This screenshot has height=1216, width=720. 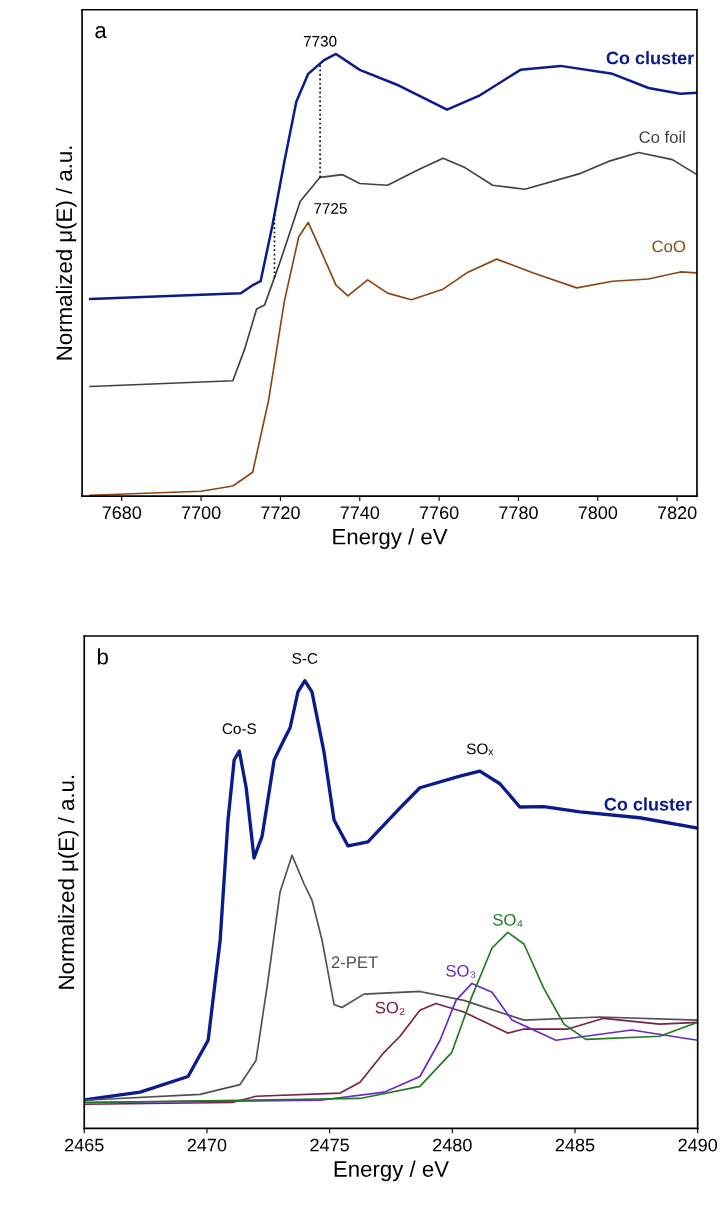 What do you see at coordinates (84, 1145) in the screenshot?
I see `x-tick-label: 2465` at bounding box center [84, 1145].